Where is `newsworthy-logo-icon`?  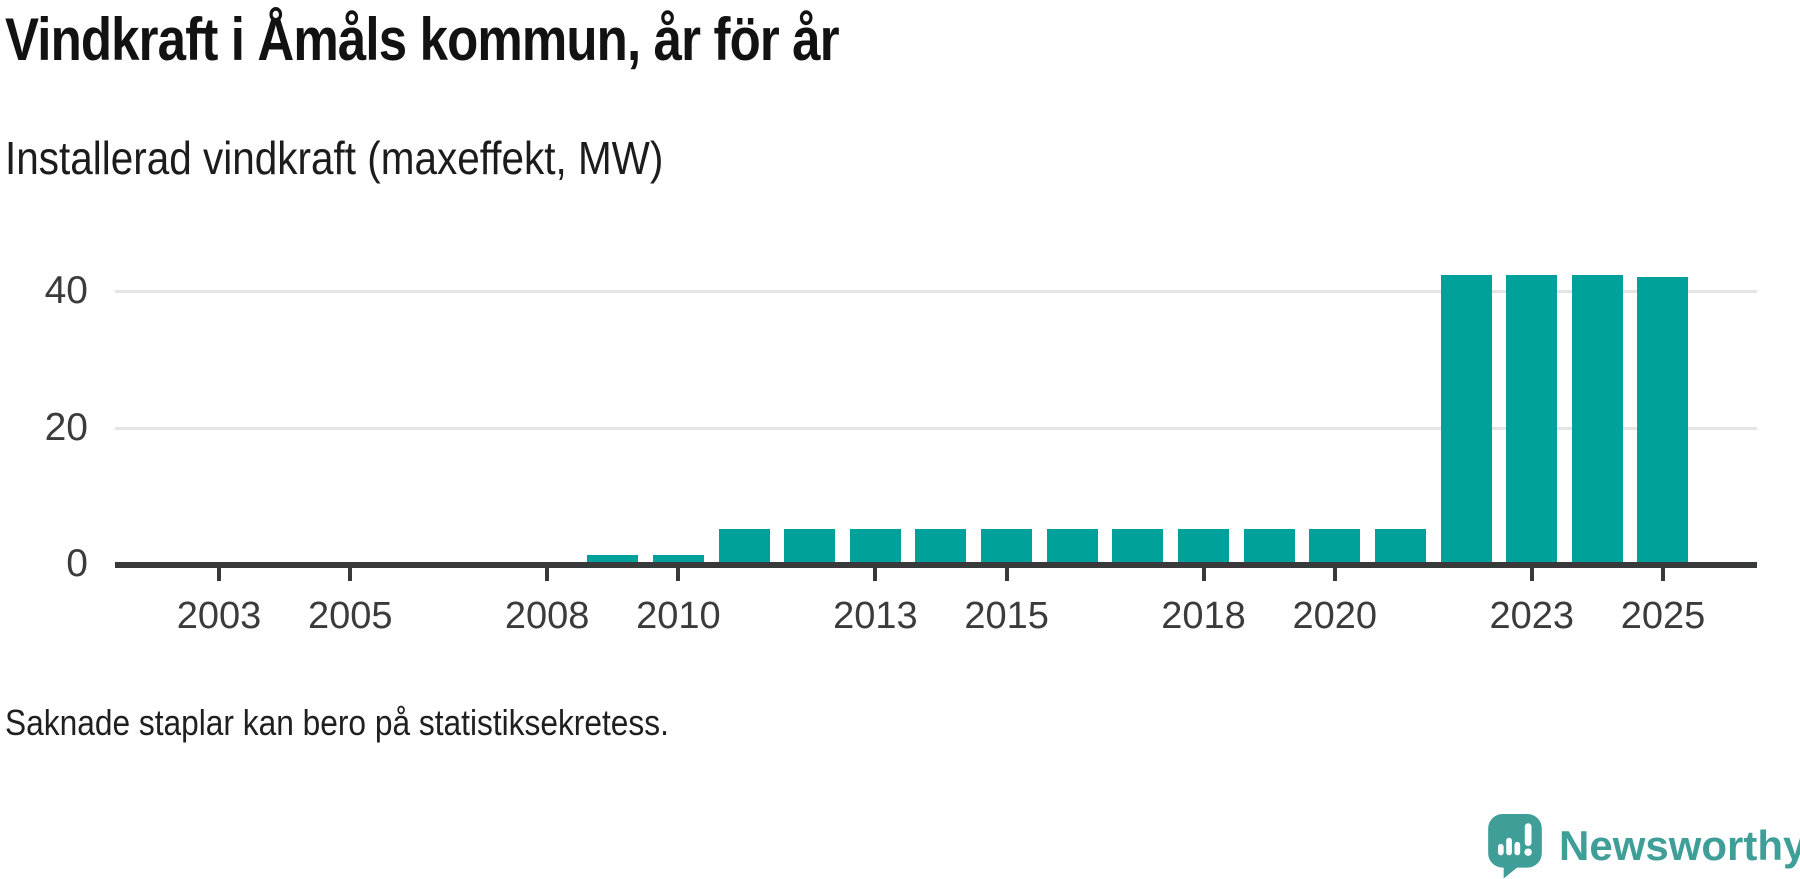
newsworthy-logo-icon is located at coordinates (1515, 846).